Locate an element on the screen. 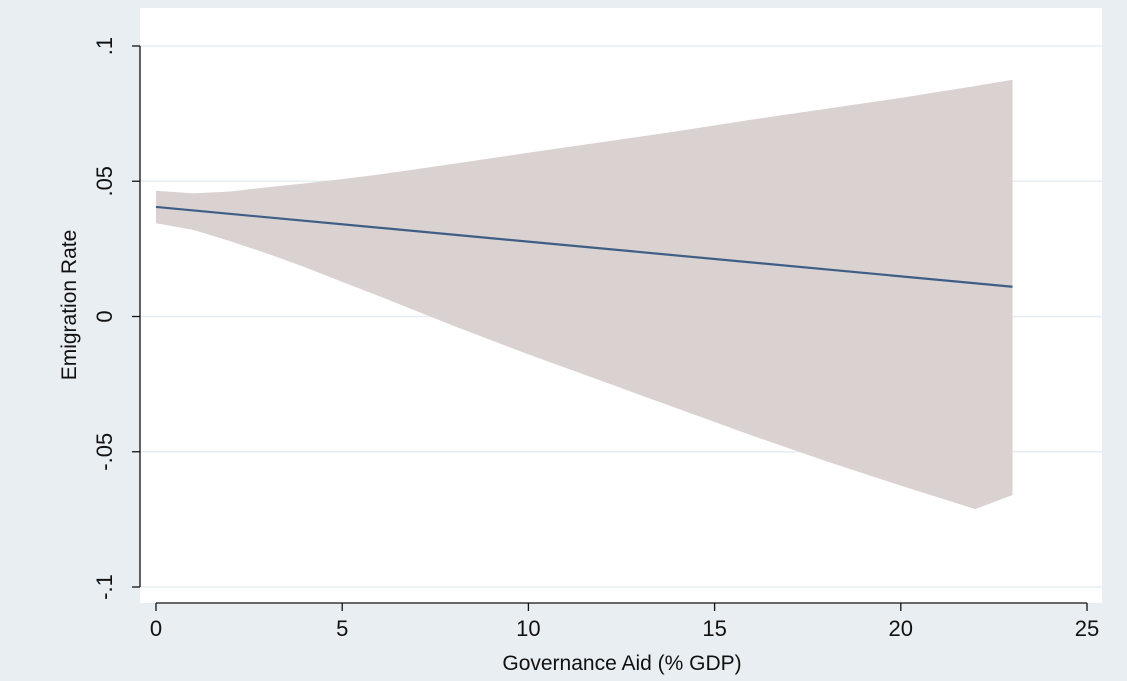 This screenshot has width=1127, height=681. y-tick-label: -.05 is located at coordinates (104, 452).